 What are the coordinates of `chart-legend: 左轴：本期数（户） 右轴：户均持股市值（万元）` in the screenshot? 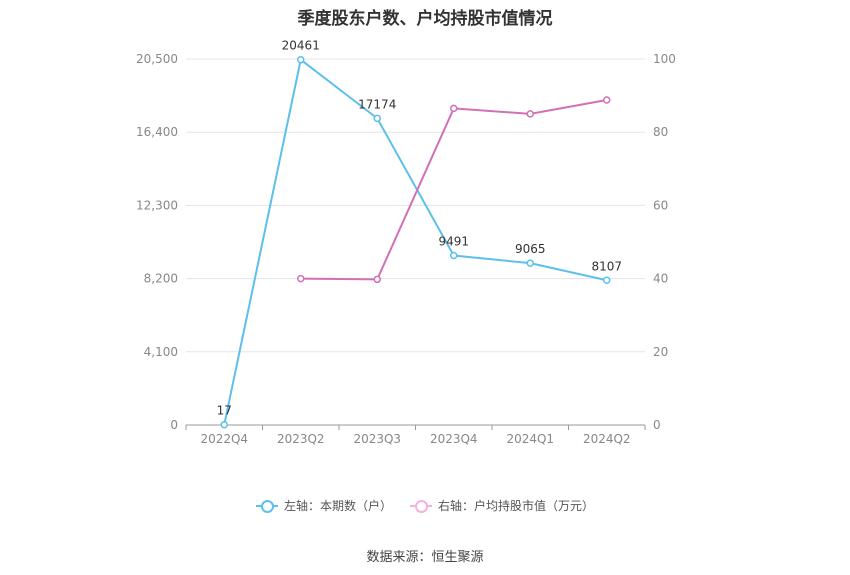 It's located at (425, 505).